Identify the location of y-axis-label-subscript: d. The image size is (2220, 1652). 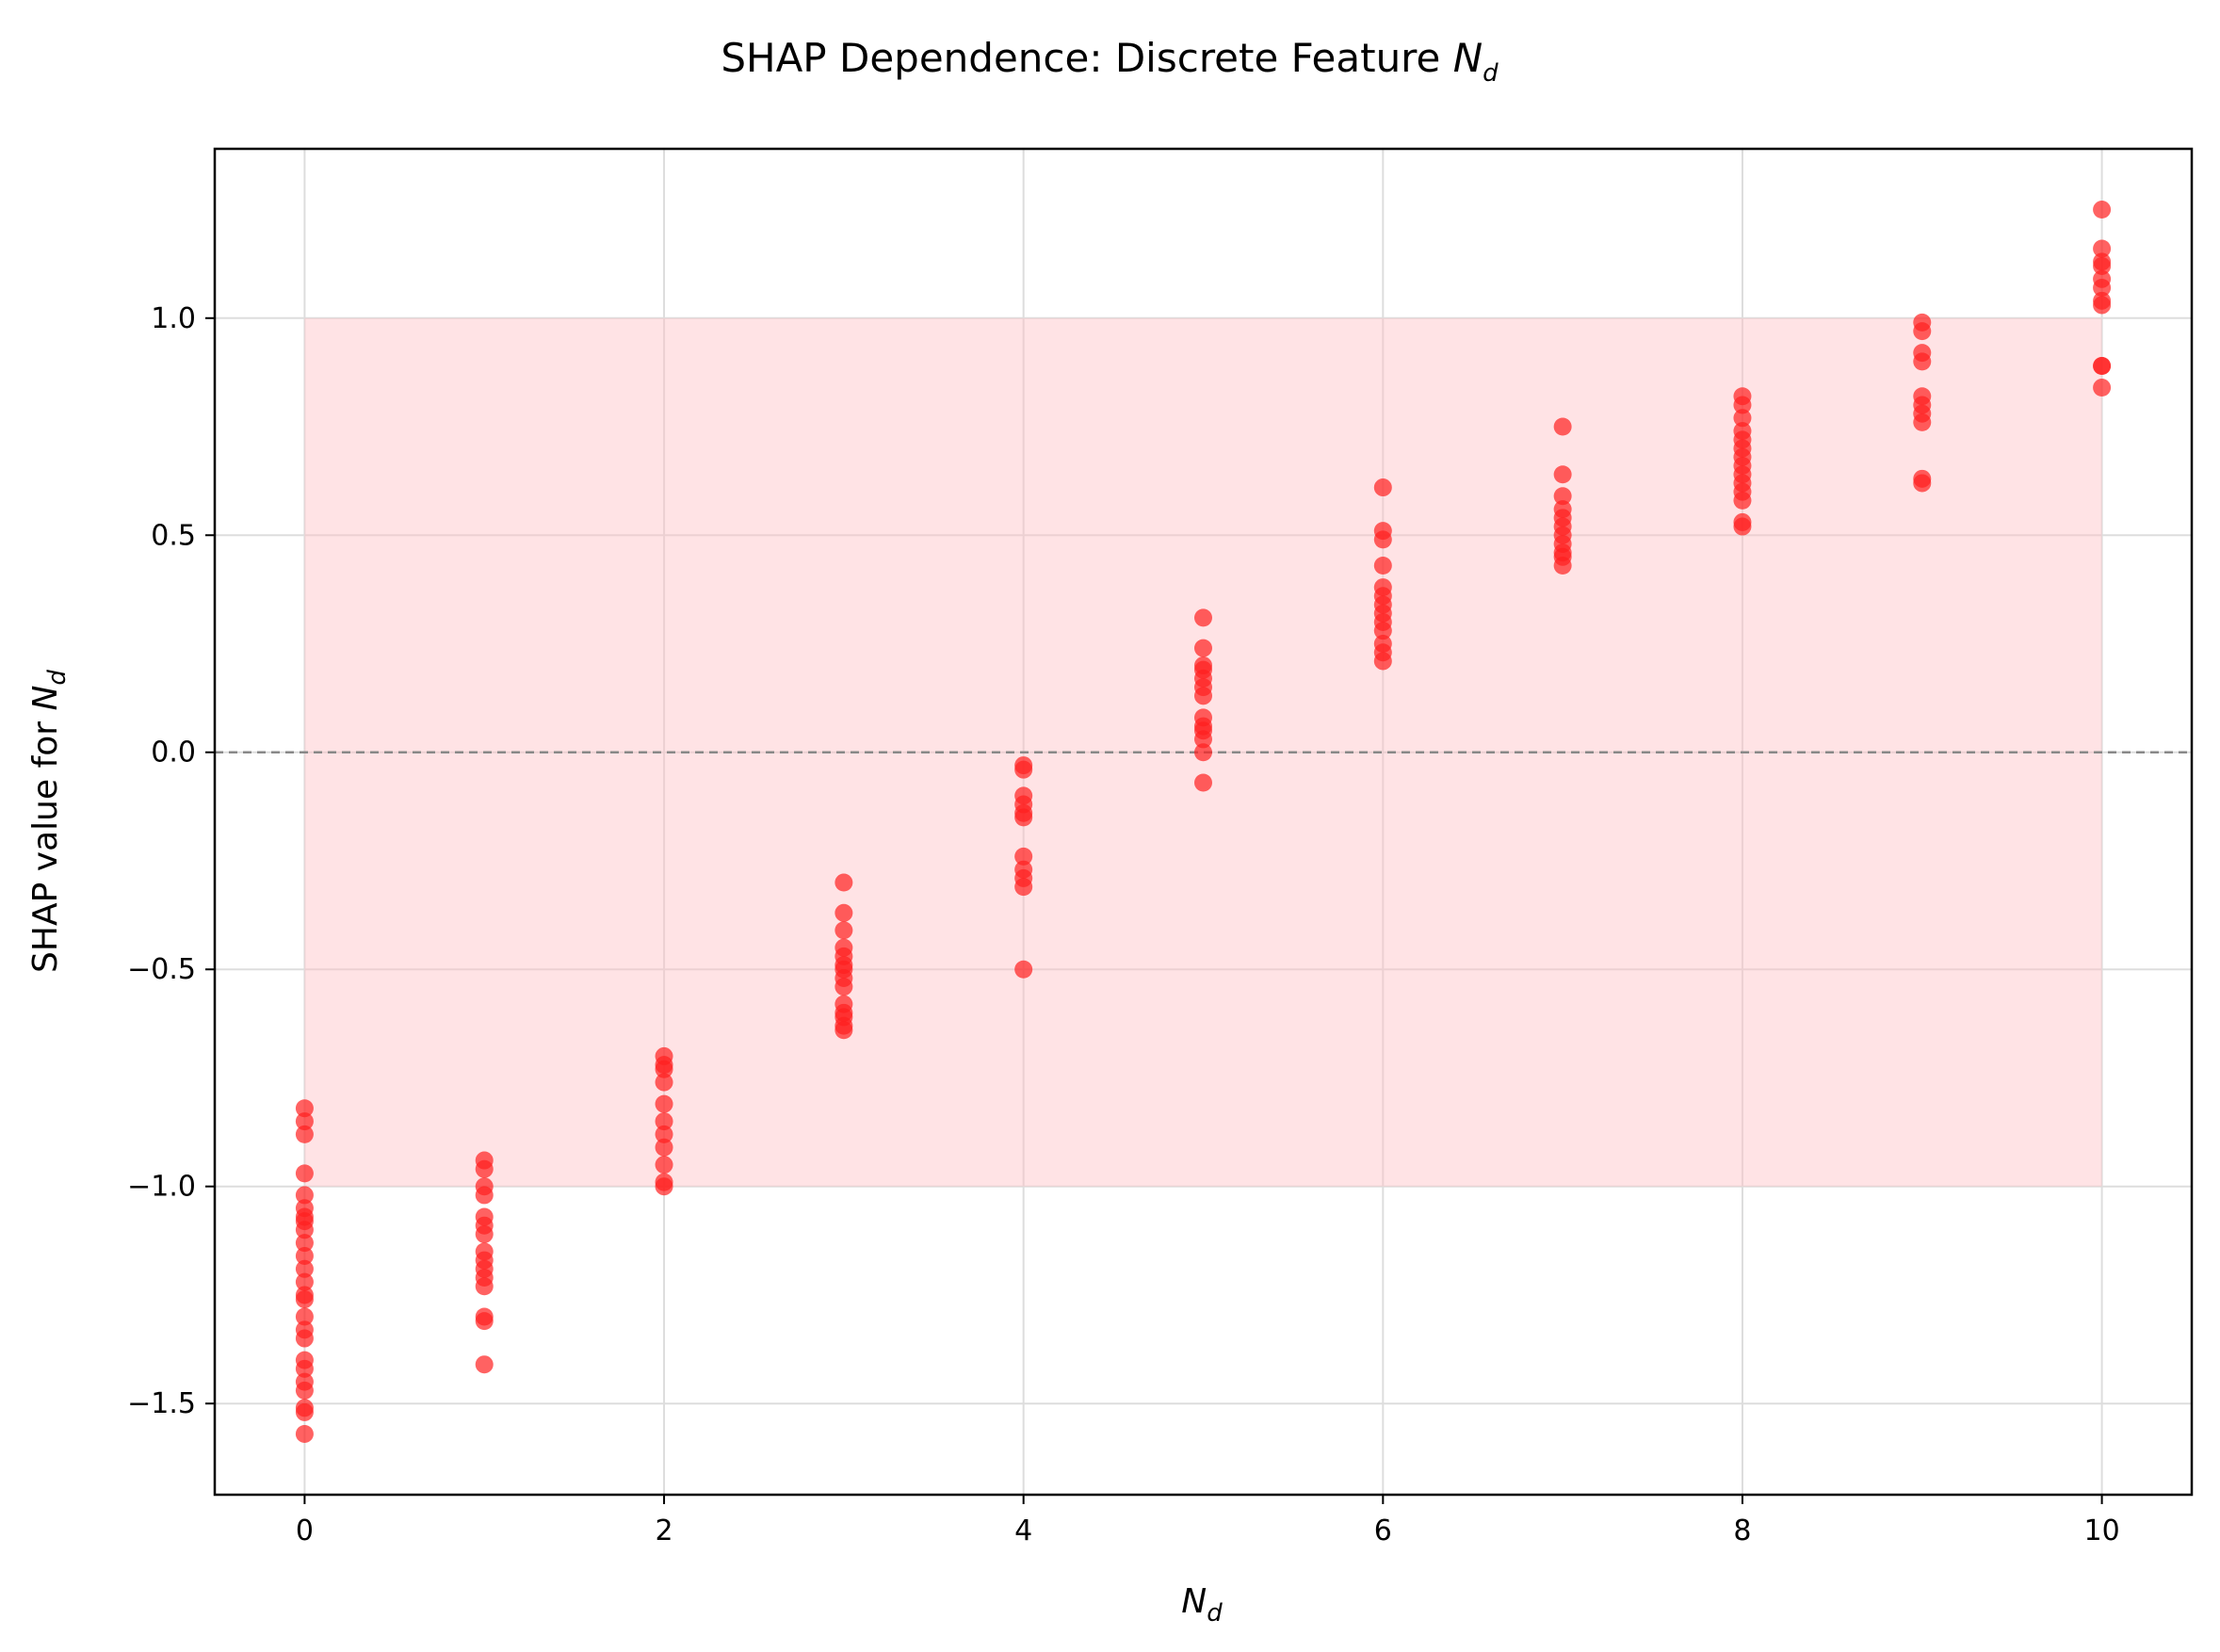
(57, 678).